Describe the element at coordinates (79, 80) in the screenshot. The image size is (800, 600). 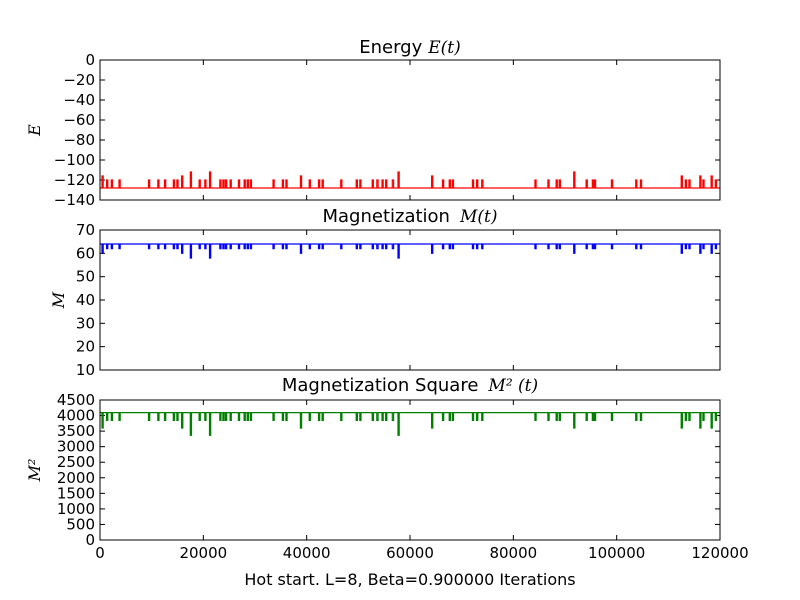
I see `energy-y-tick-label: −20` at that location.